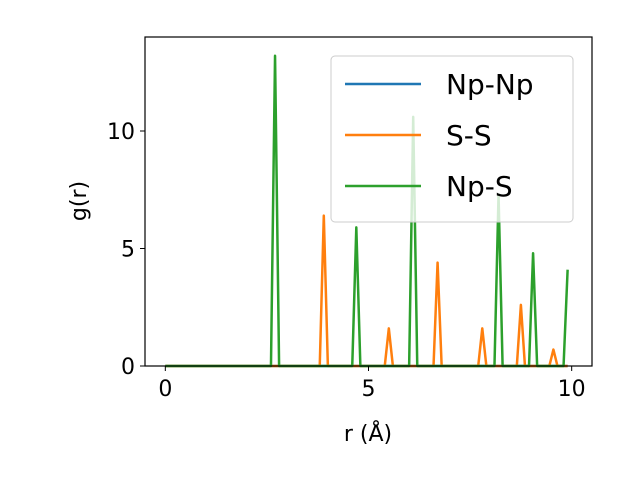 The image size is (640, 480). I want to click on y-axis-label: g(r), so click(79, 201).